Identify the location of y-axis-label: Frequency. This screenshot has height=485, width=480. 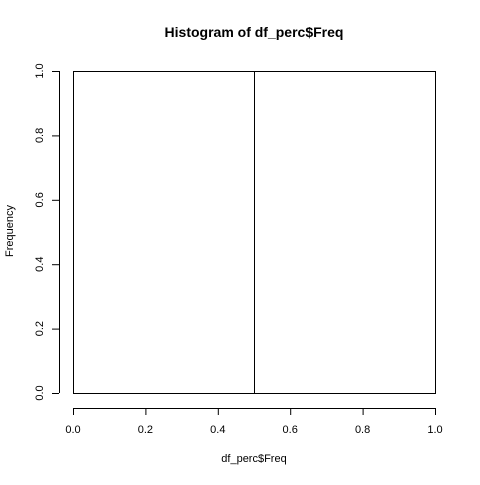
(10, 231).